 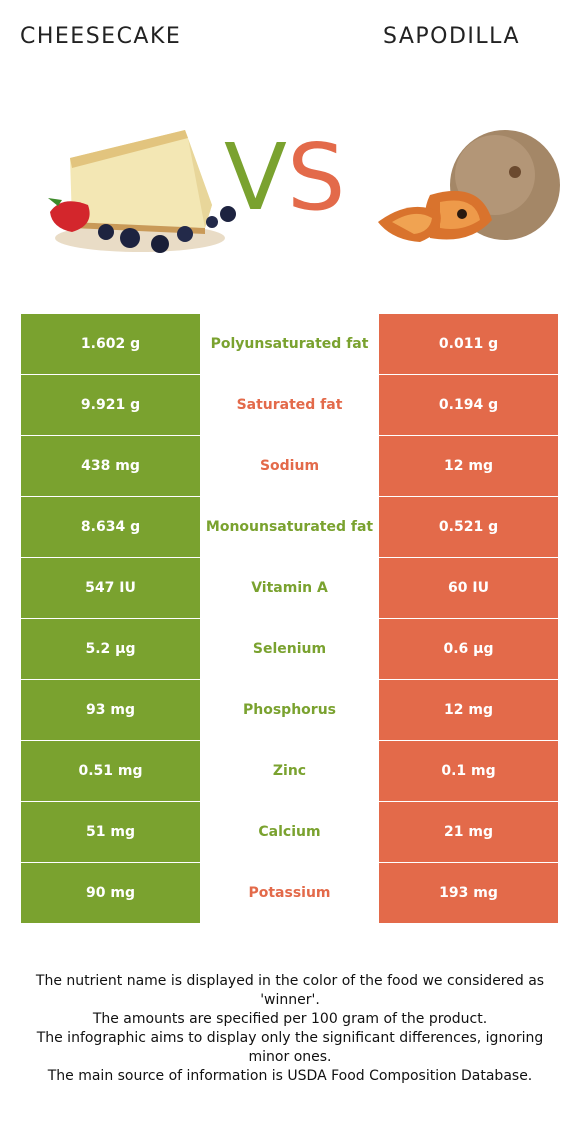 I want to click on nutrient-name: Vitamin A, so click(x=289, y=588).